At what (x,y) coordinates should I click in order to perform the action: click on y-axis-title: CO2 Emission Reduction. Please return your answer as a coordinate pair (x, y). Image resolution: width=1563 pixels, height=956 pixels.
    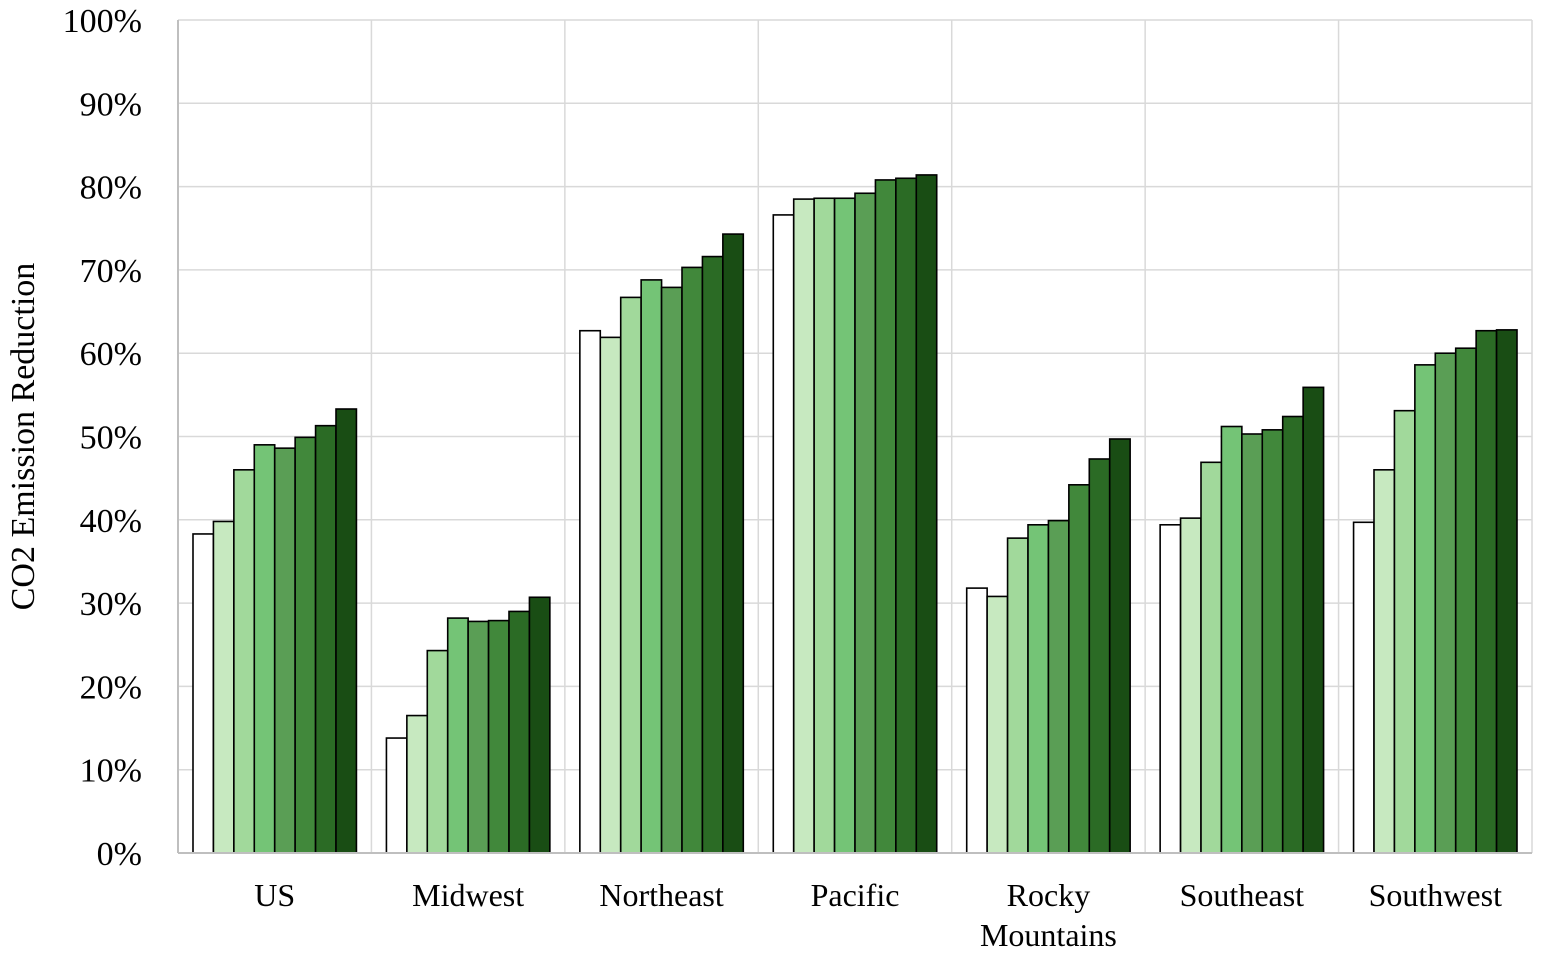
    Looking at the image, I should click on (23, 437).